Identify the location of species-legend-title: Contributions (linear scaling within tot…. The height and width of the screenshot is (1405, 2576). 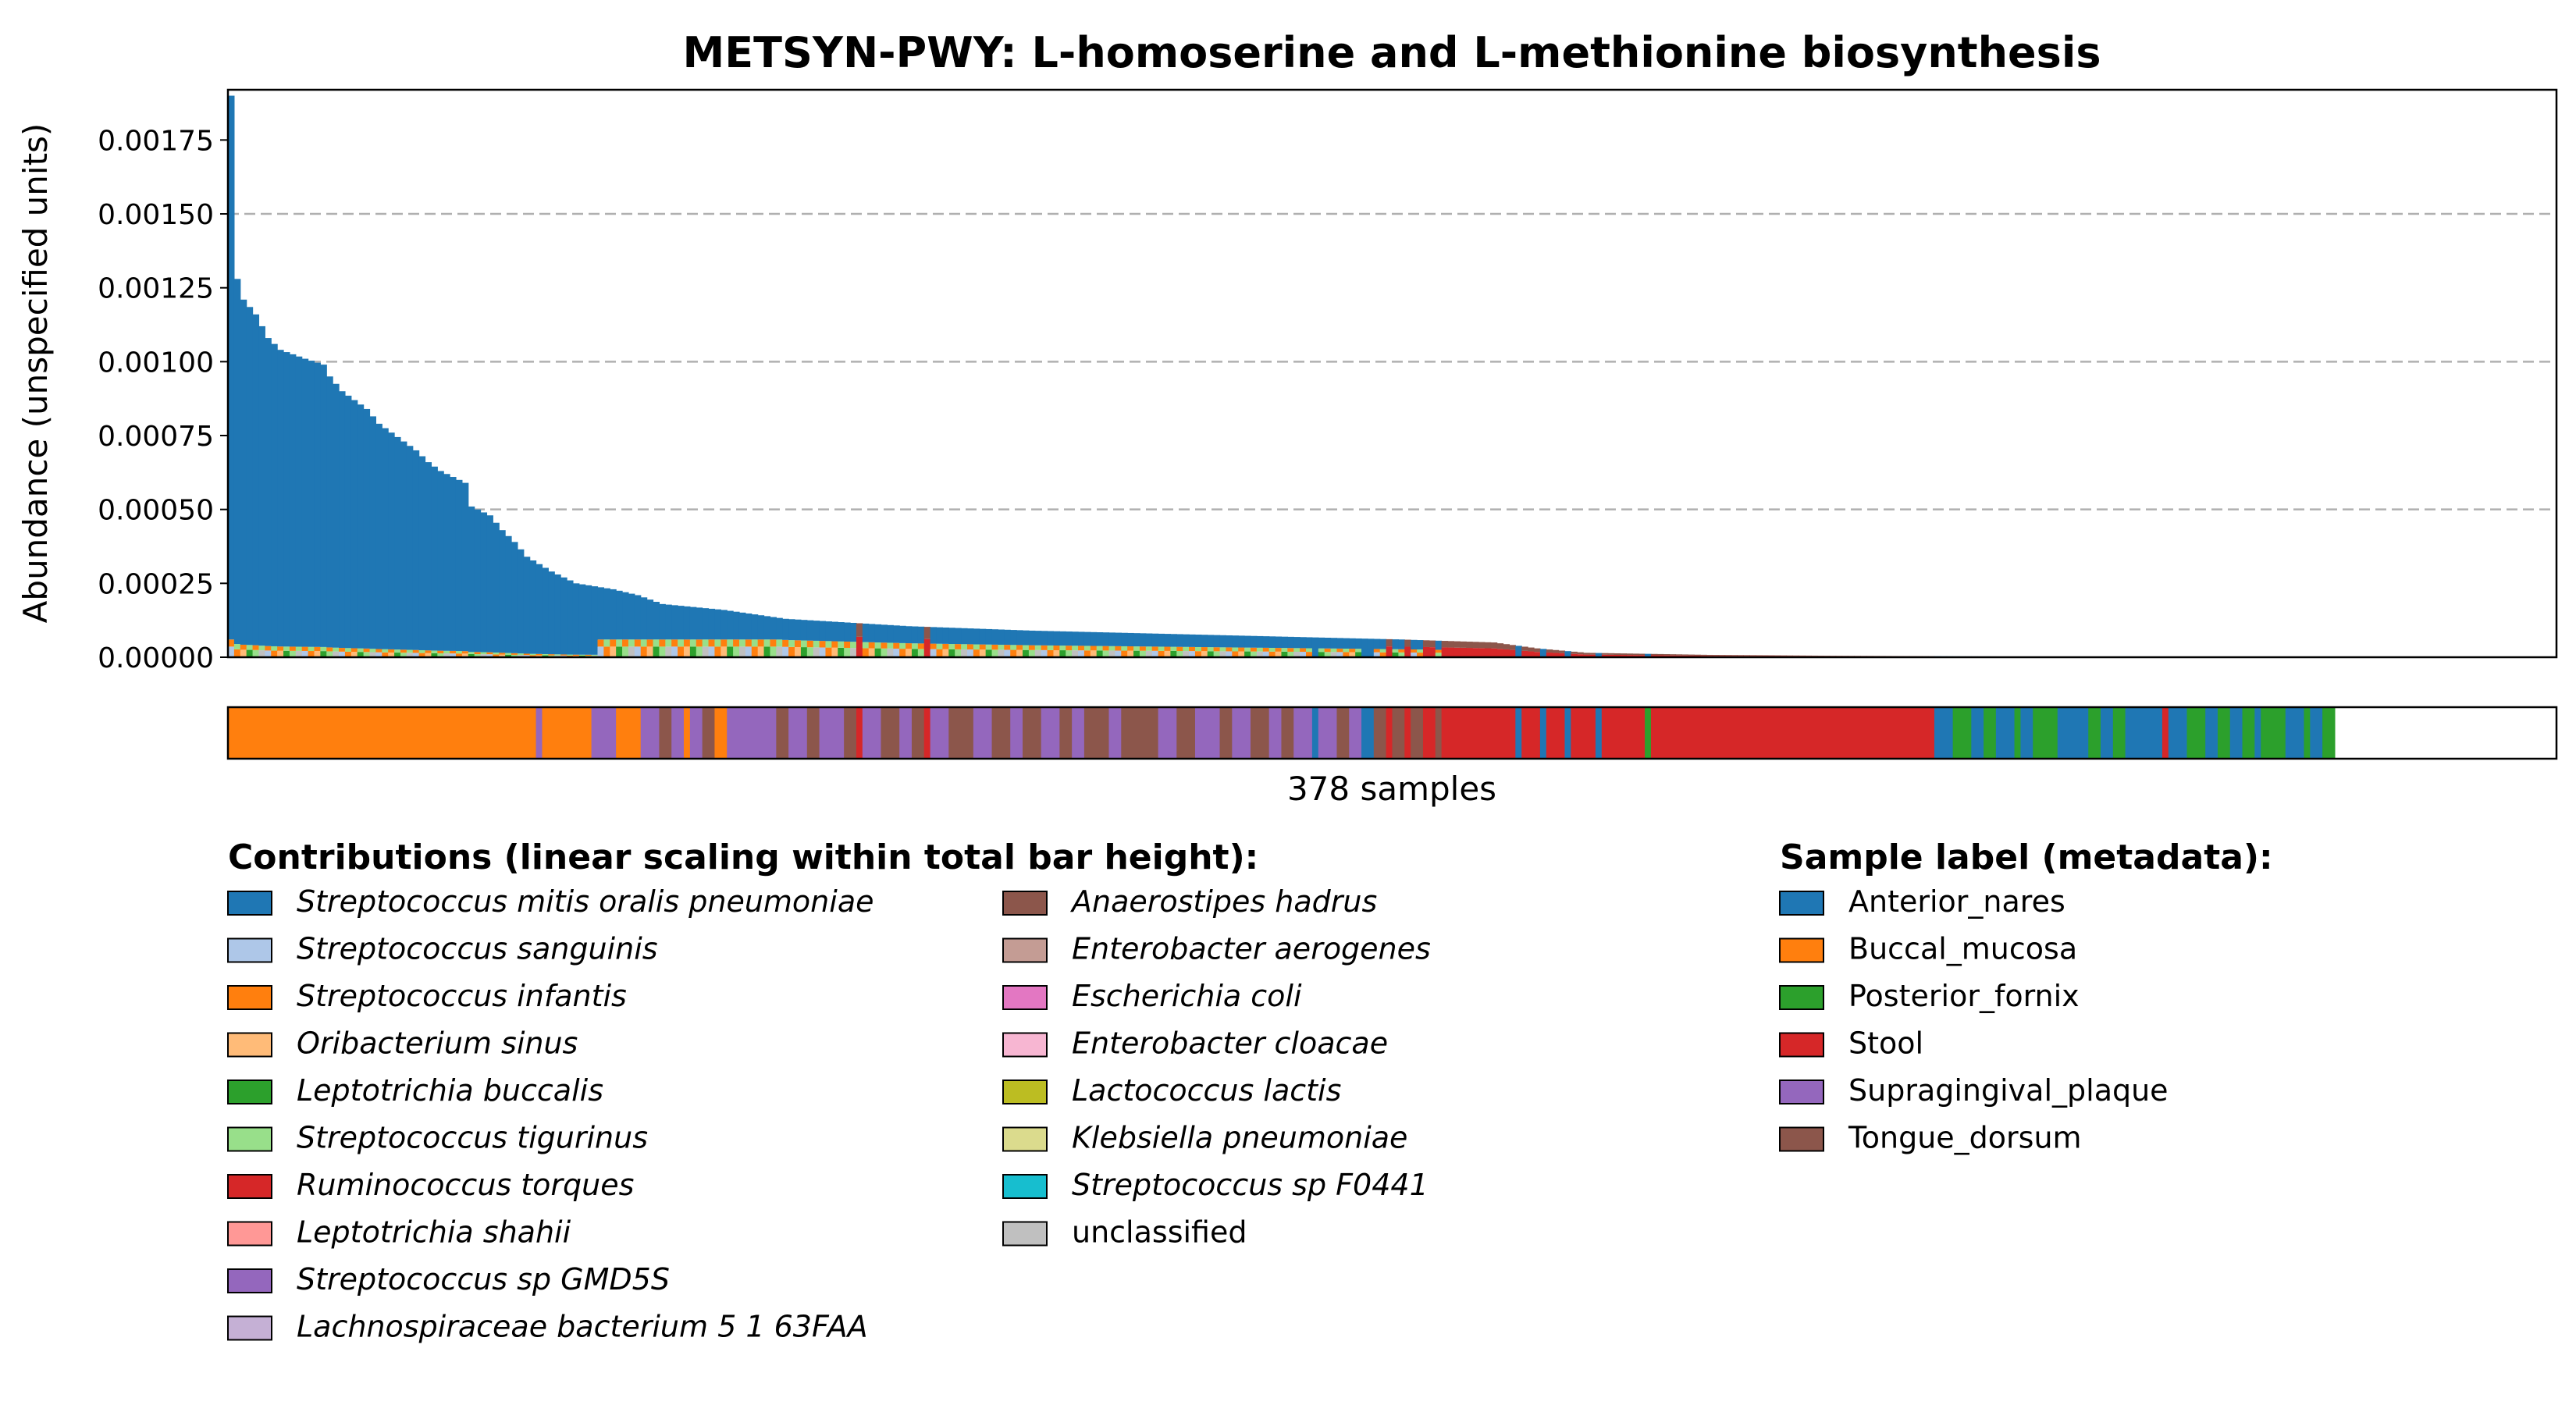
(743, 858).